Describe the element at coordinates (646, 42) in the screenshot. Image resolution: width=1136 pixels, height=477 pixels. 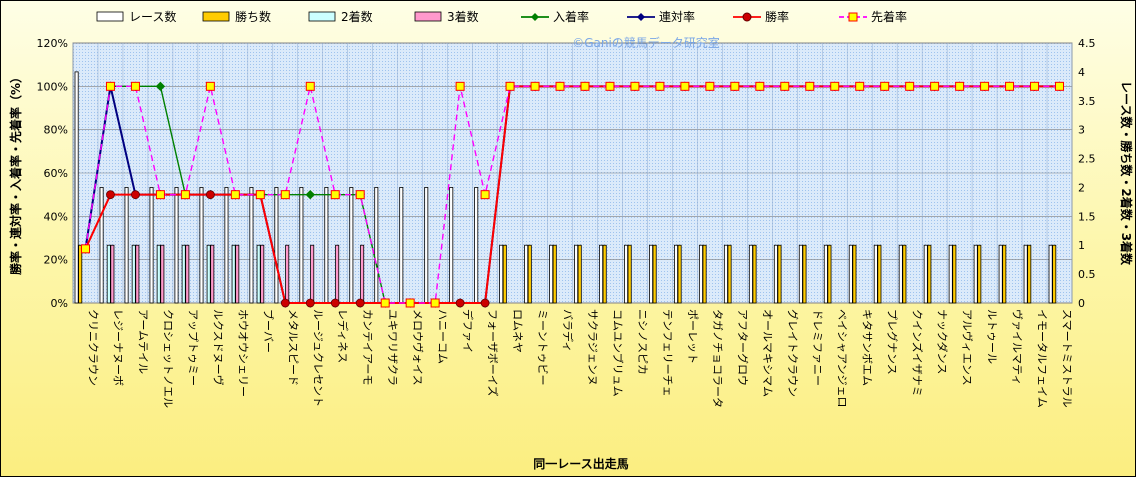
I see `watermark: ©Ganiの競馬データ研究室` at that location.